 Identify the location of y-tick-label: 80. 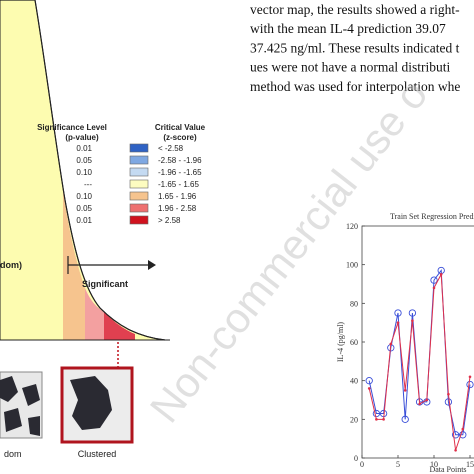
(354, 303).